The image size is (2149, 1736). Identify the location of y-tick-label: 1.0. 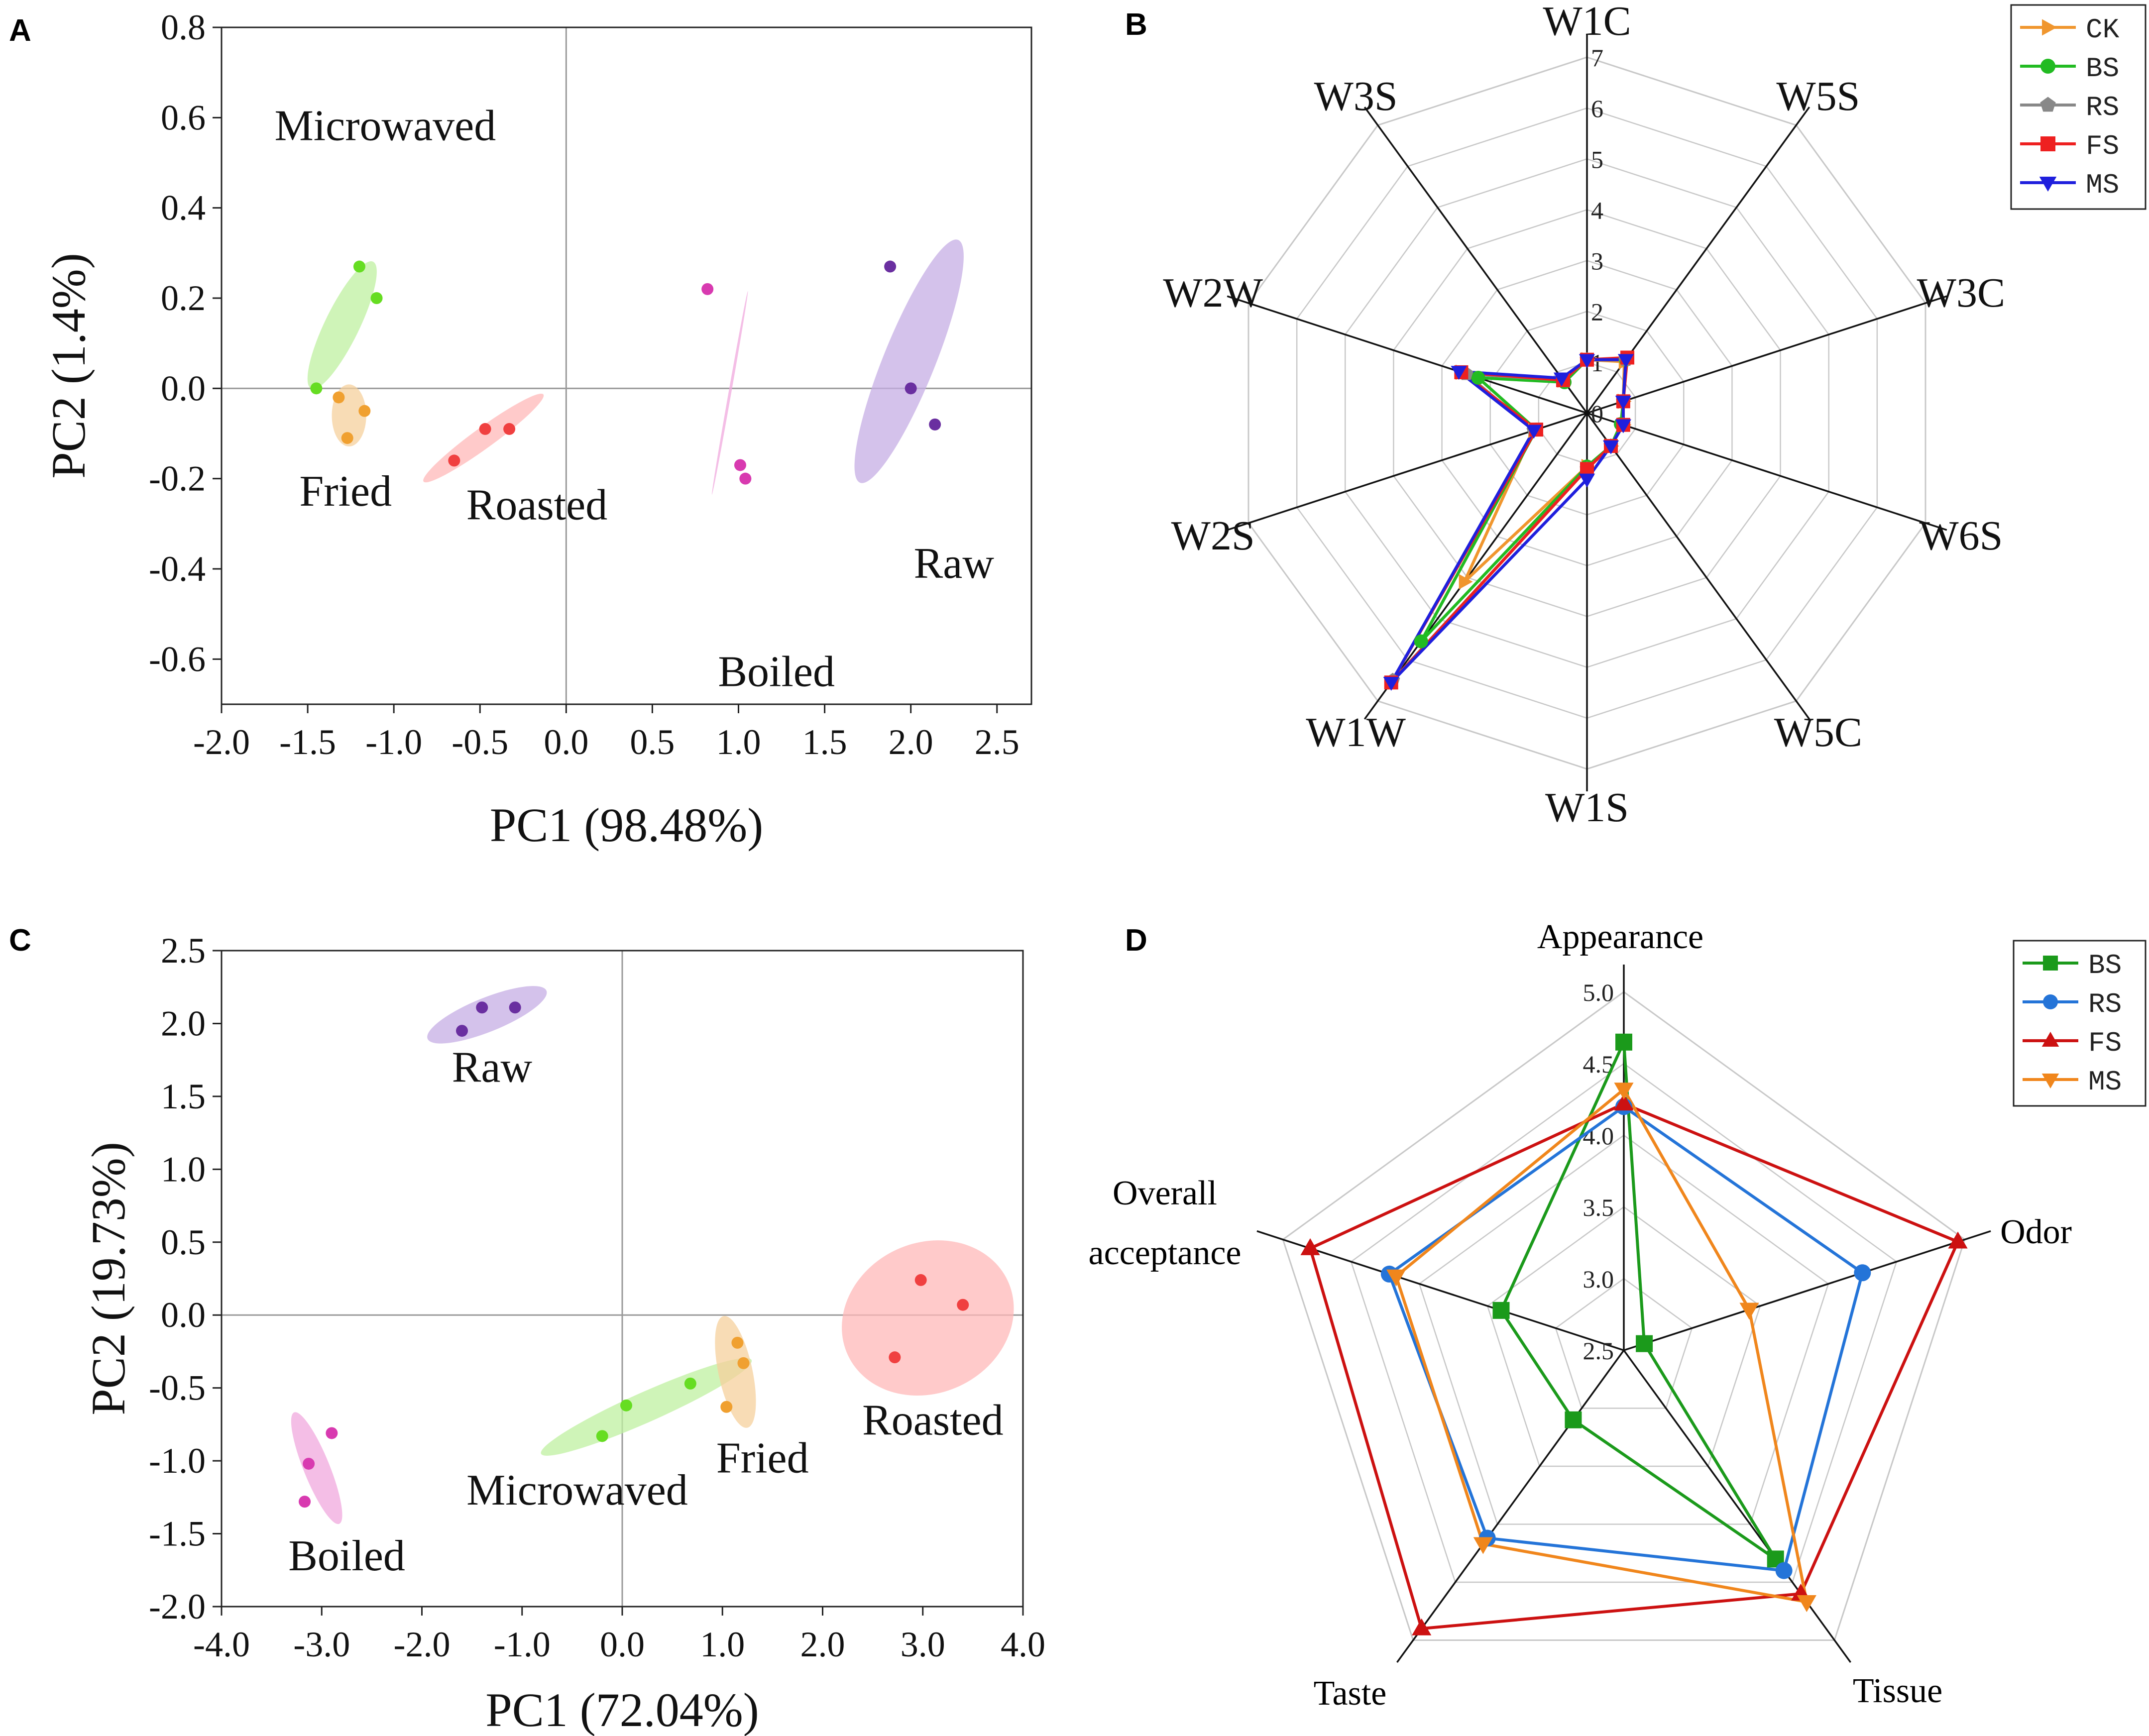
(183, 1169).